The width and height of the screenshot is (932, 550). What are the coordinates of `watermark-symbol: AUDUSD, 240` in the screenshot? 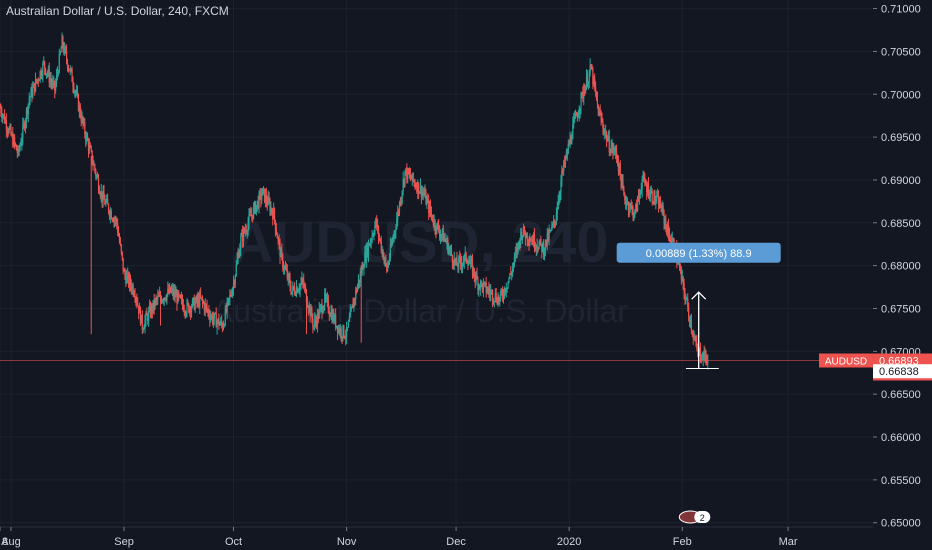 It's located at (419, 242).